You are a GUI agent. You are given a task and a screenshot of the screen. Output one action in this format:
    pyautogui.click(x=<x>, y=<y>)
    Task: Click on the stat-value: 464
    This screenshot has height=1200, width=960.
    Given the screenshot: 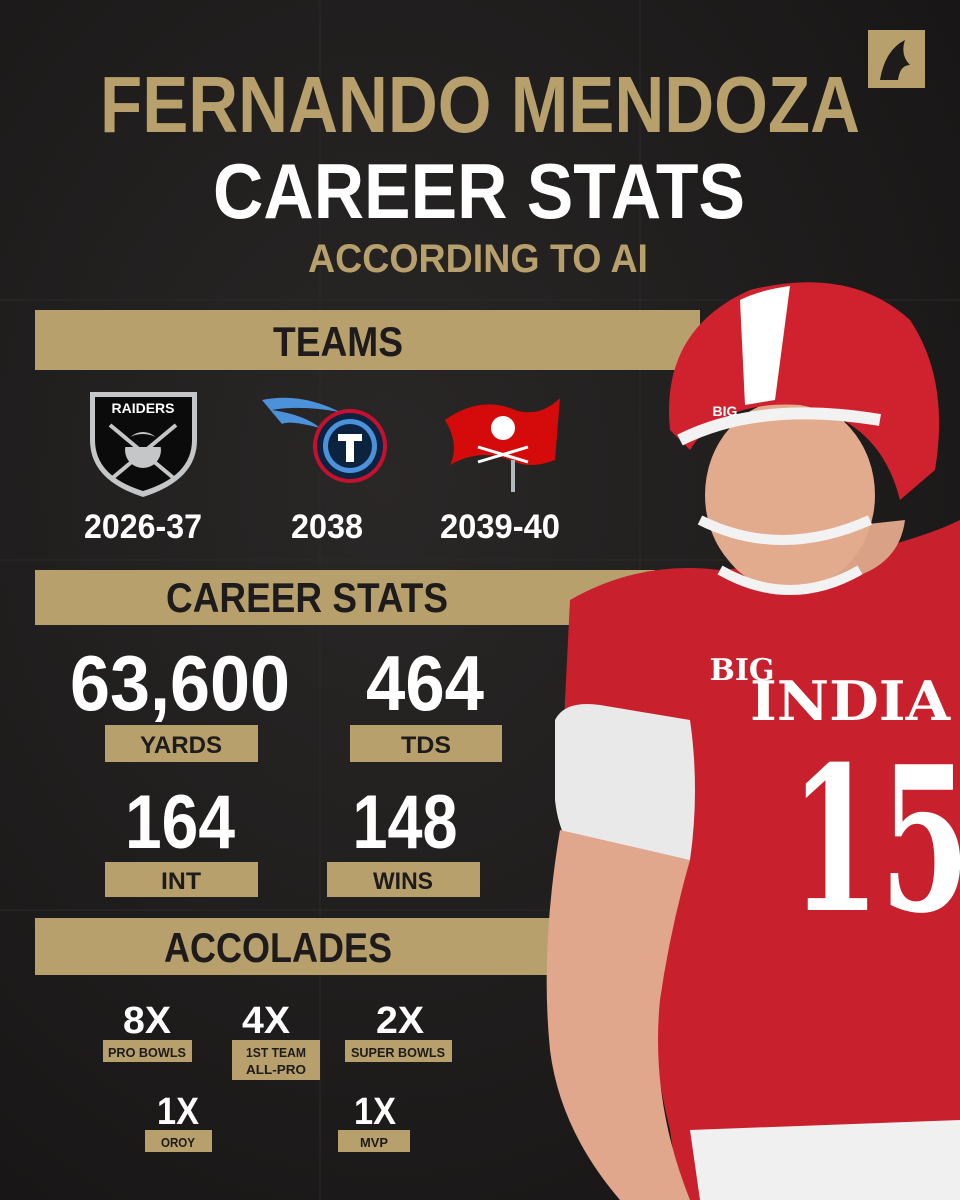 What is the action you would take?
    pyautogui.click(x=425, y=683)
    